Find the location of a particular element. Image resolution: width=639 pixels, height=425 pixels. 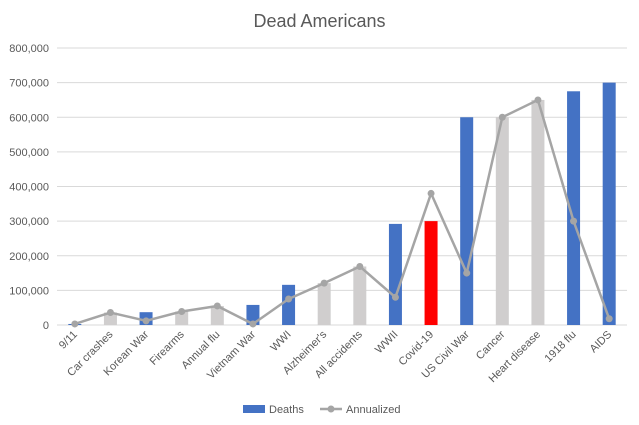

x-tick-label: WWI is located at coordinates (280, 341).